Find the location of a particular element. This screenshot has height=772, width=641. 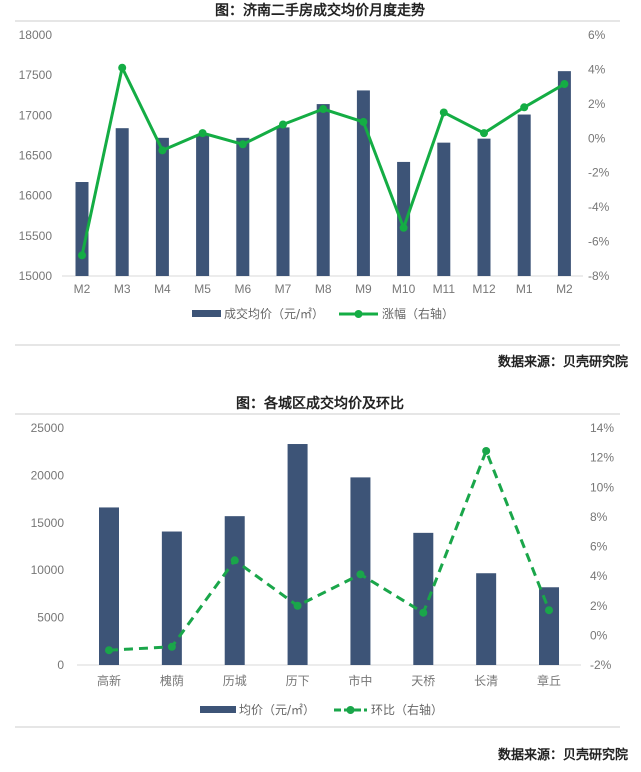

chart-title: 图：济南二手房成交均价月度走势 is located at coordinates (320, 10).